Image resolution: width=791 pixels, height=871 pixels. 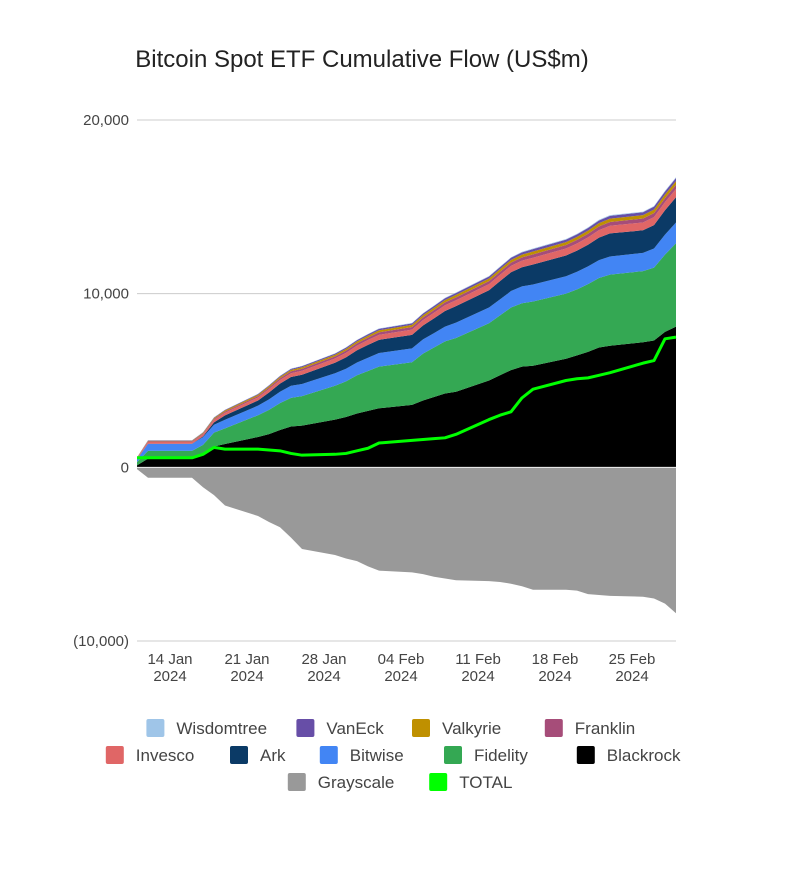 I want to click on legend-label: TOTAL, so click(x=485, y=782).